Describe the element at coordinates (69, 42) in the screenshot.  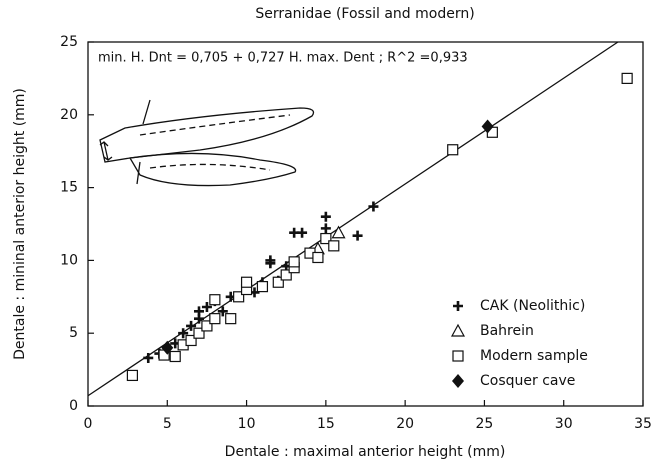
I see `y-tick-label: 25` at that location.